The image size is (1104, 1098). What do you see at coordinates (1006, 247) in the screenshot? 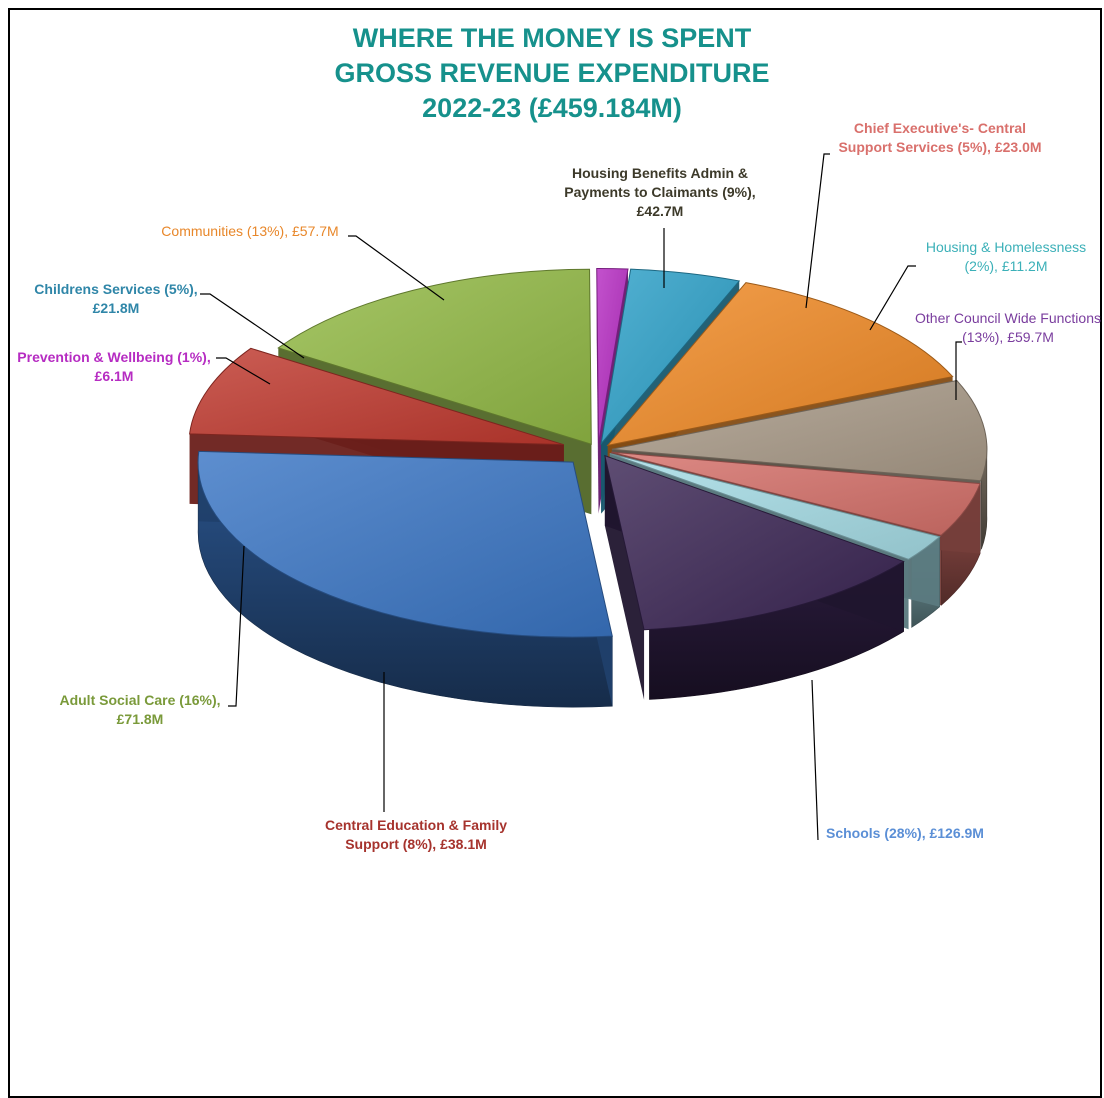
I see `data-label-housing-homelessness: Housing & Homelessness` at bounding box center [1006, 247].